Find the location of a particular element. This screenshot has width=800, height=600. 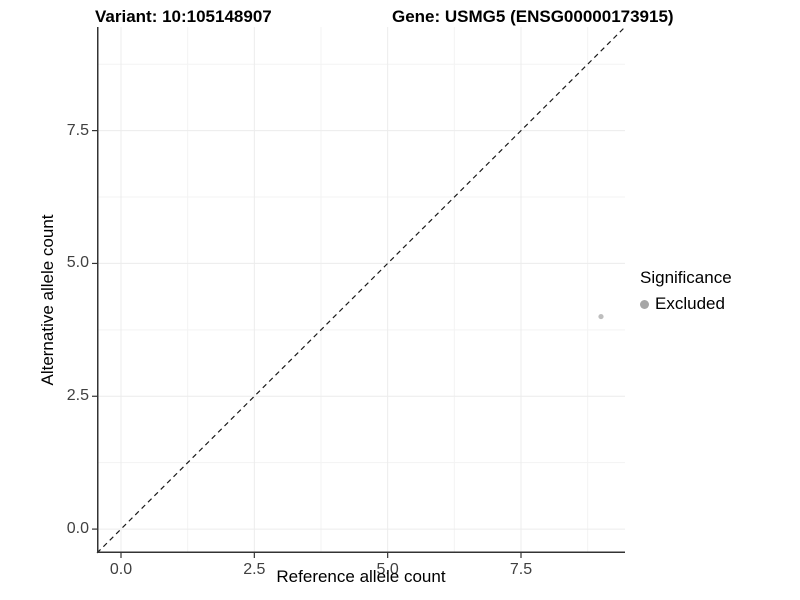

legend-entry-excluded: Excluded is located at coordinates (686, 304).